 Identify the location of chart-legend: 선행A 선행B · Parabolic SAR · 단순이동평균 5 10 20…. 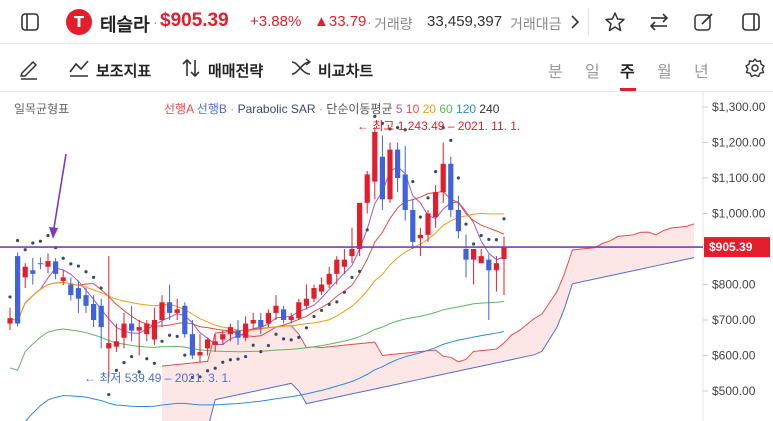
(331, 108).